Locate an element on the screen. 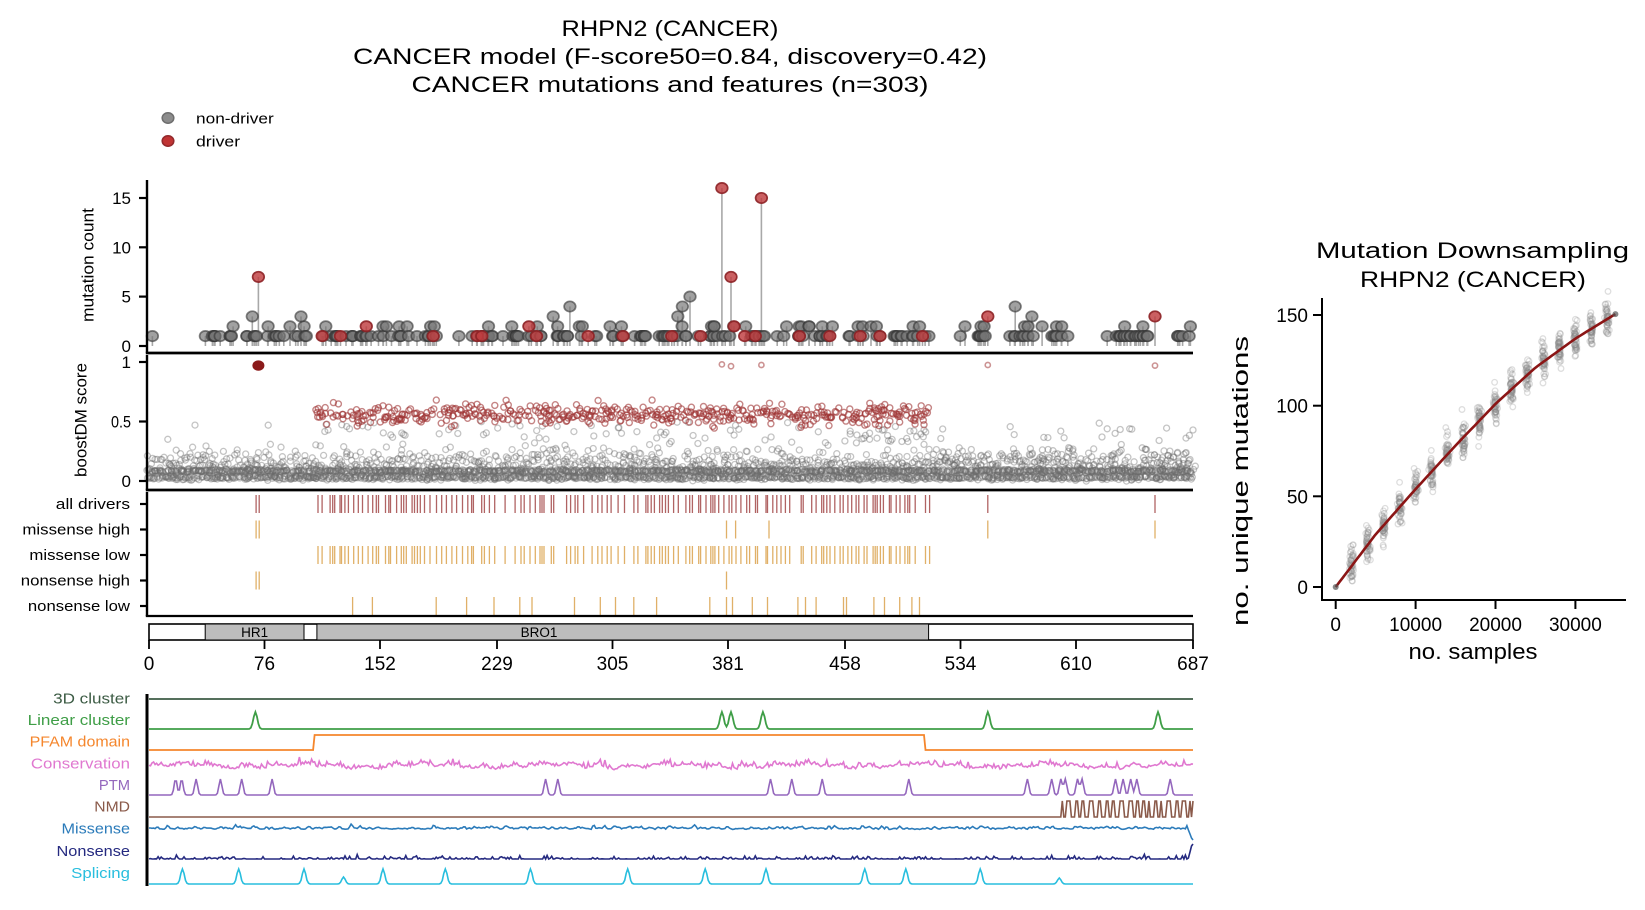 This screenshot has width=1645, height=910. svg-text: 5 is located at coordinates (126, 297).